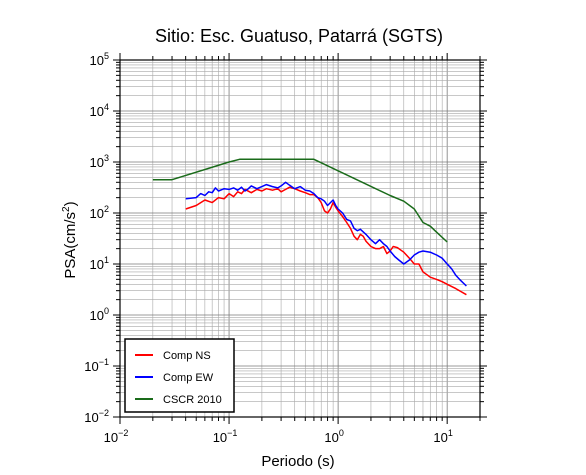 This screenshot has height=475, width=586. What do you see at coordinates (70, 245) in the screenshot?
I see `y-axis-label-main: PSA(cm/s` at bounding box center [70, 245].